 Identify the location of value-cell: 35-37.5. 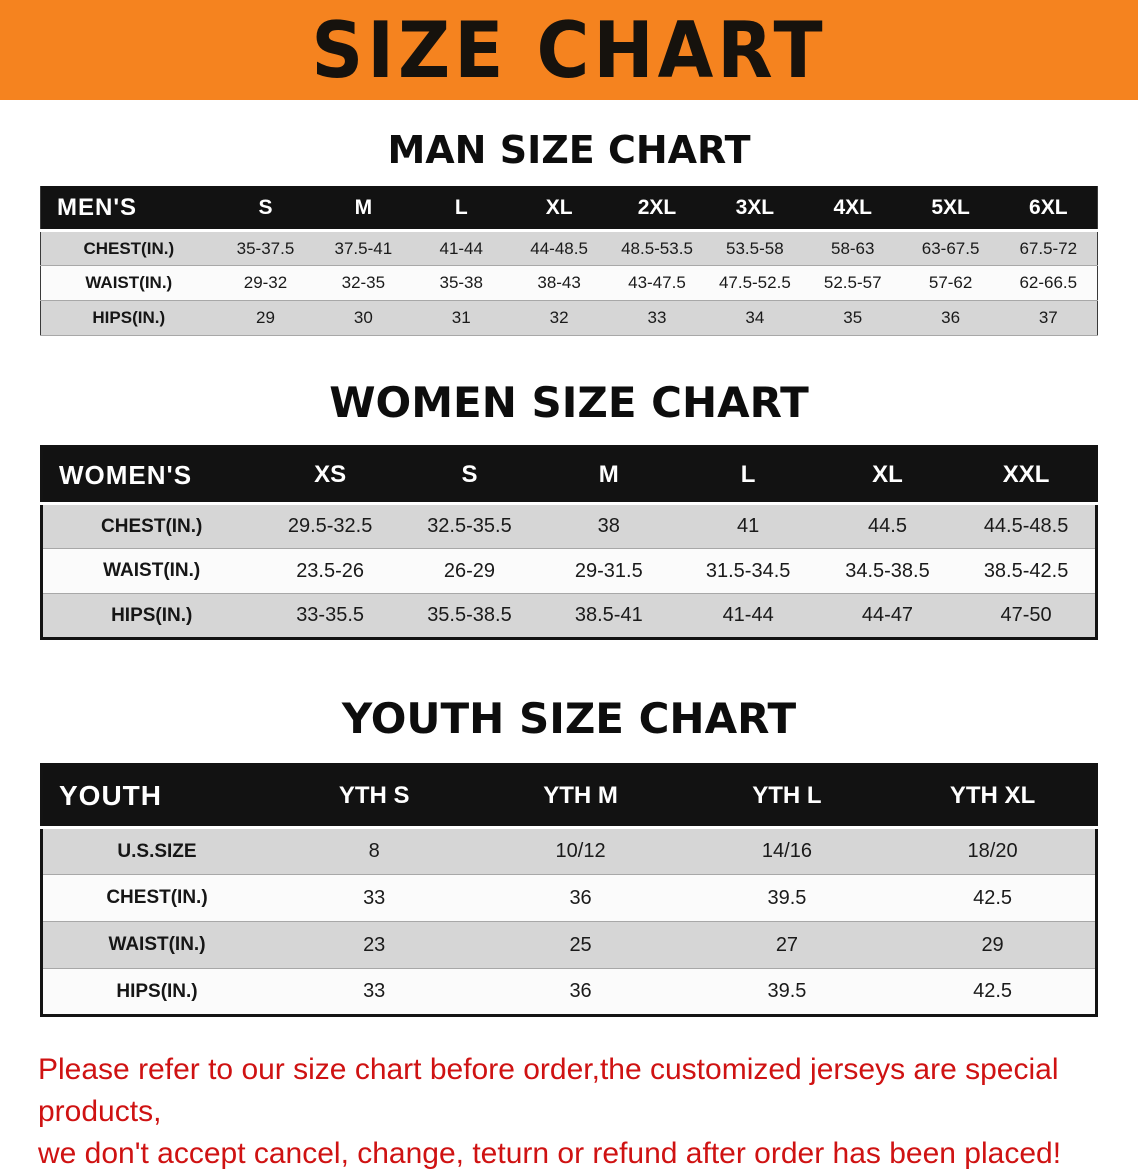
(265, 248).